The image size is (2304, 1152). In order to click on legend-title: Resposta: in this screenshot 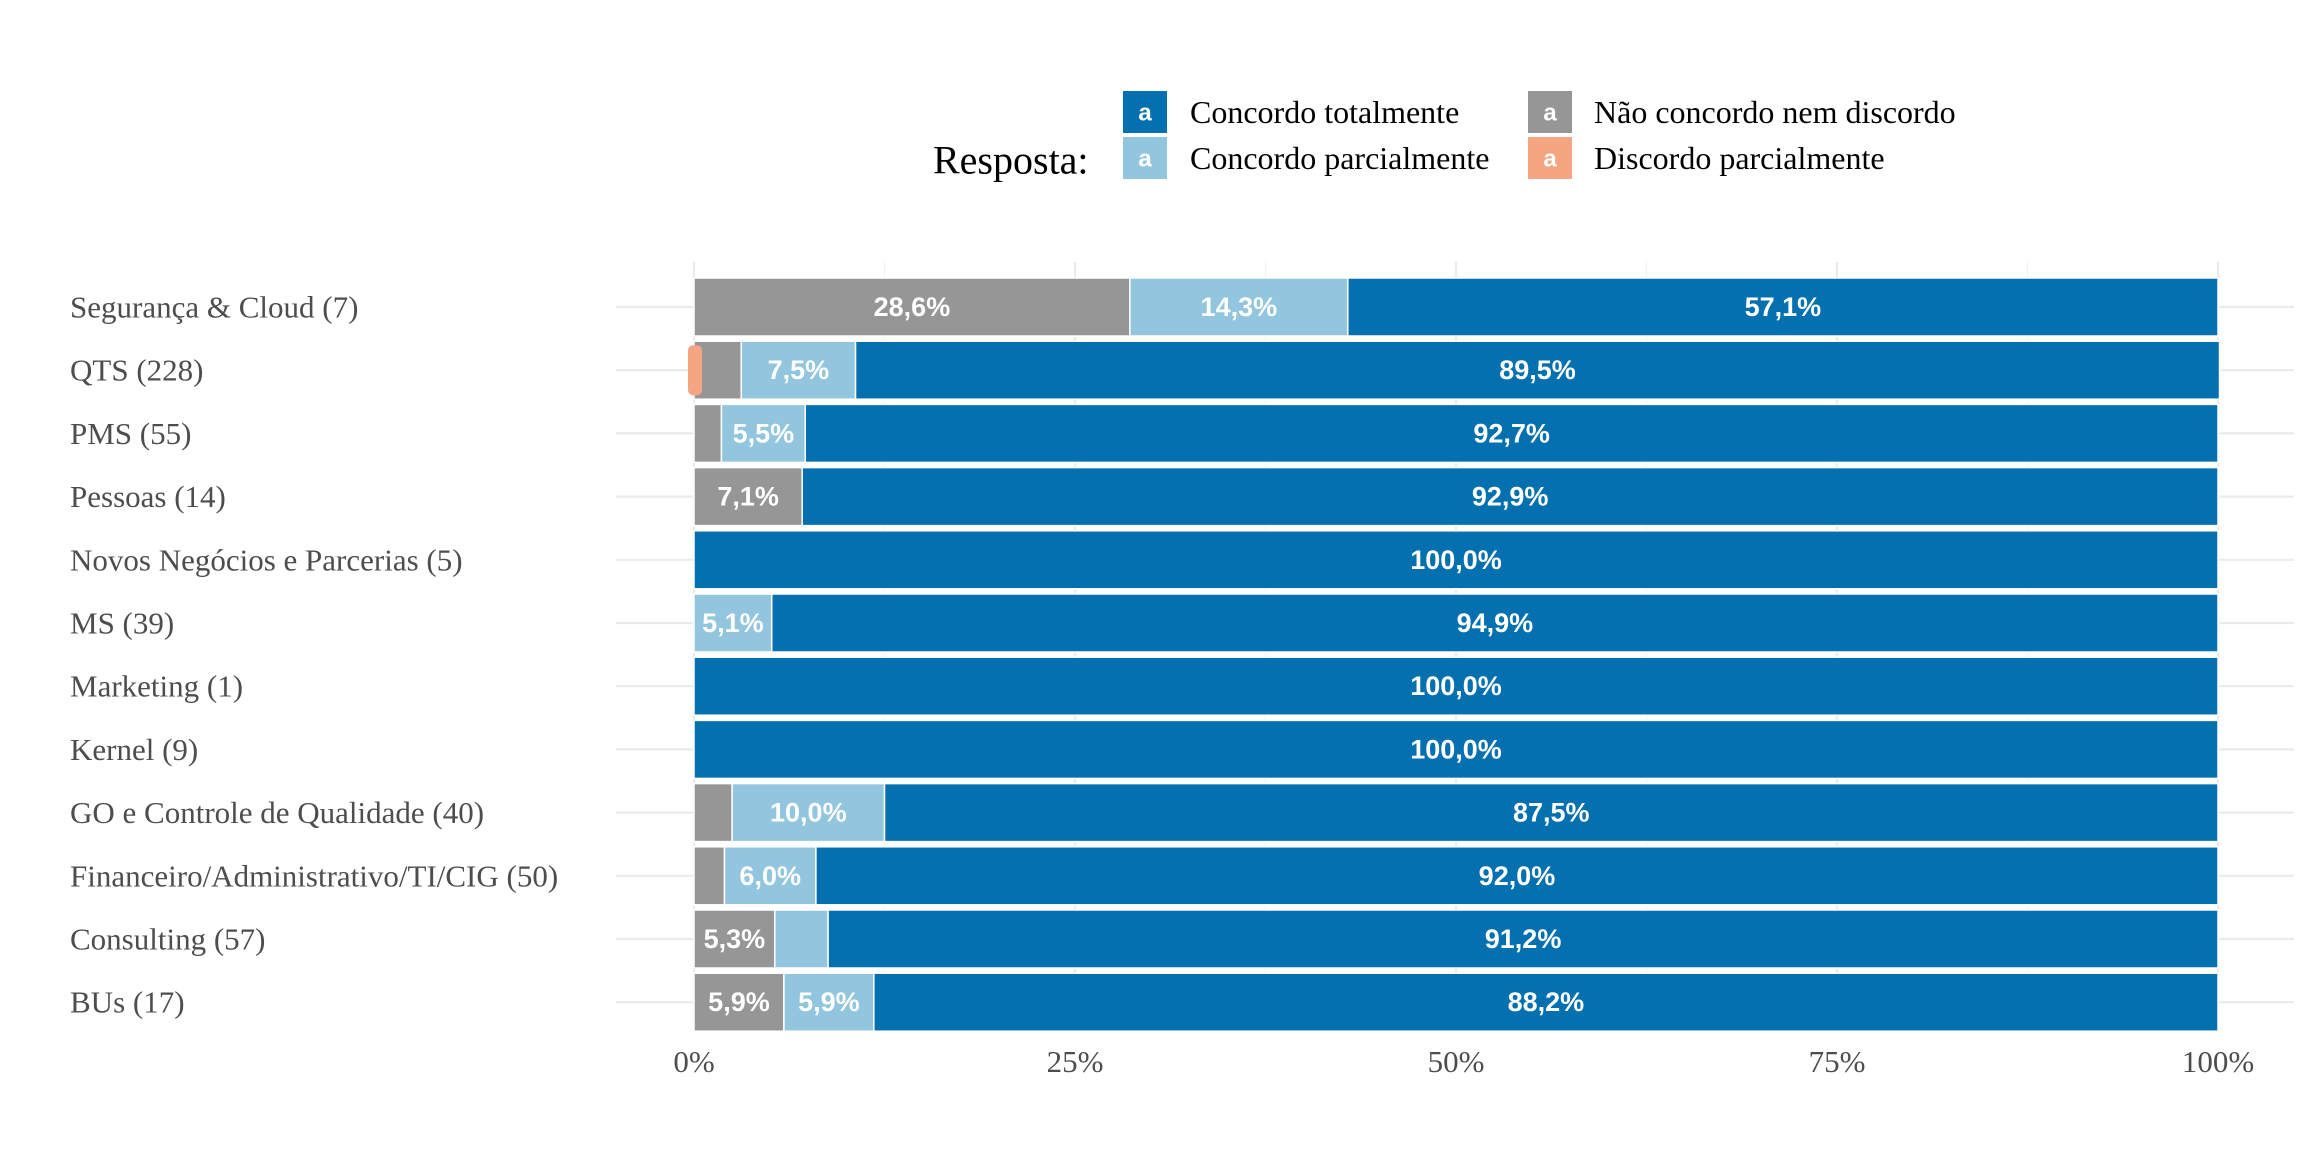, I will do `click(1011, 160)`.